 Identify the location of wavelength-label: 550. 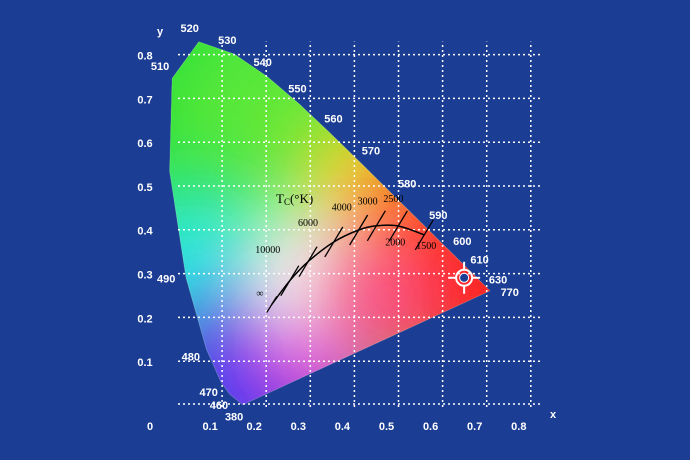
(297, 90).